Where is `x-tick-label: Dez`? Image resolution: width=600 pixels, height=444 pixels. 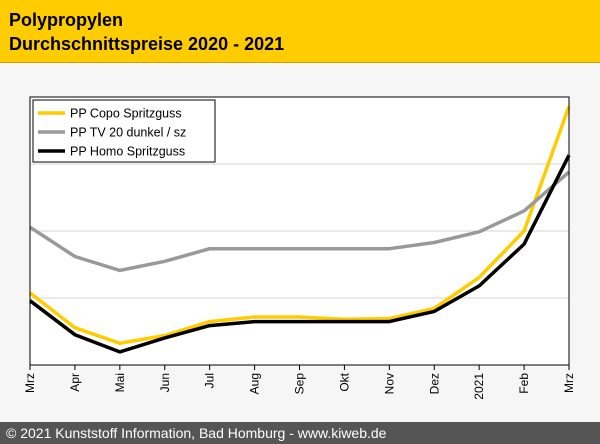
x-tick-label: Dez is located at coordinates (434, 383).